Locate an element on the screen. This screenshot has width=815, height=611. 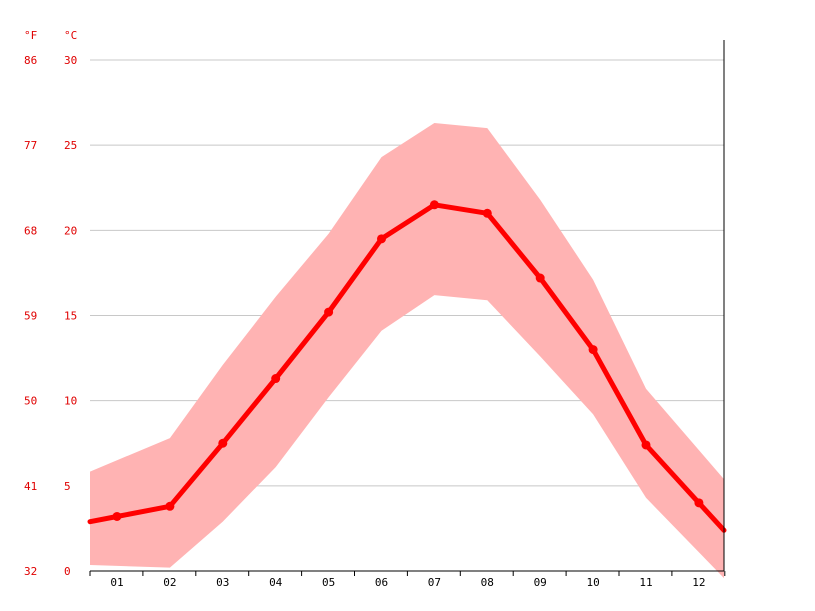
fahrenheit-unit-label: °F is located at coordinates (30, 35).